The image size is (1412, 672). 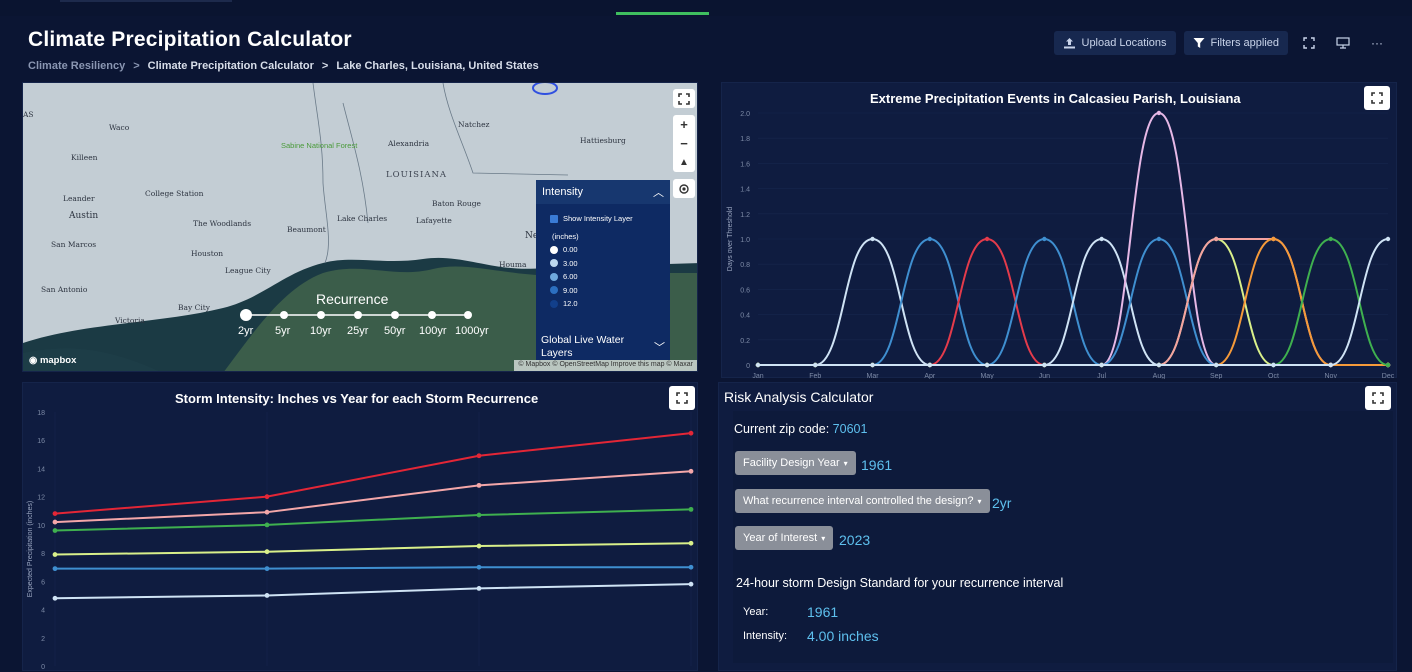 I want to click on legend-item: 12.0, so click(x=603, y=304).